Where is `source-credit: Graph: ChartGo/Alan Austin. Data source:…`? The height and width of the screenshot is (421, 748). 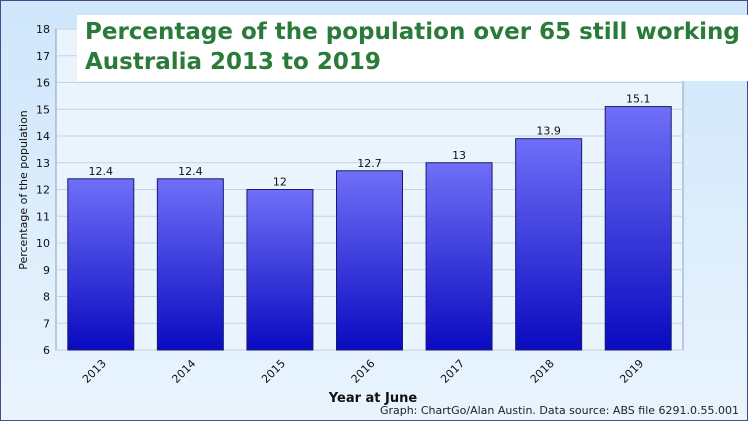 source-credit: Graph: ChartGo/Alan Austin. Data source:… is located at coordinates (559, 410).